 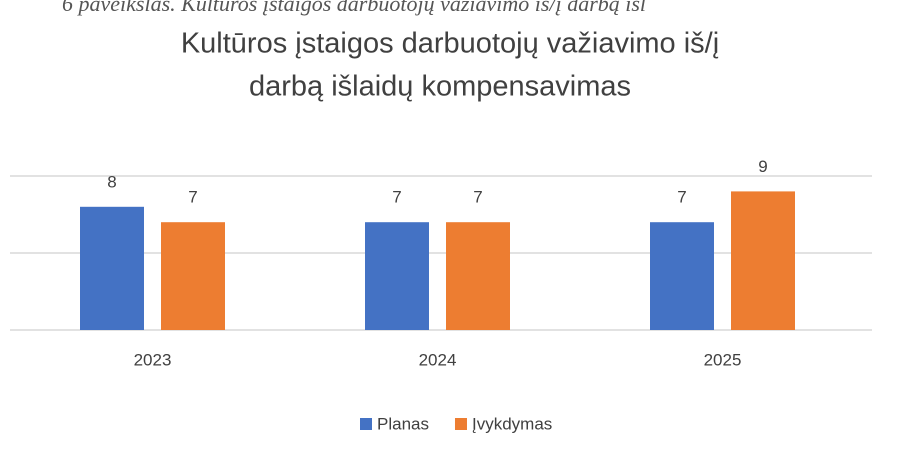 What do you see at coordinates (403, 423) in the screenshot?
I see `legend-label: Planas` at bounding box center [403, 423].